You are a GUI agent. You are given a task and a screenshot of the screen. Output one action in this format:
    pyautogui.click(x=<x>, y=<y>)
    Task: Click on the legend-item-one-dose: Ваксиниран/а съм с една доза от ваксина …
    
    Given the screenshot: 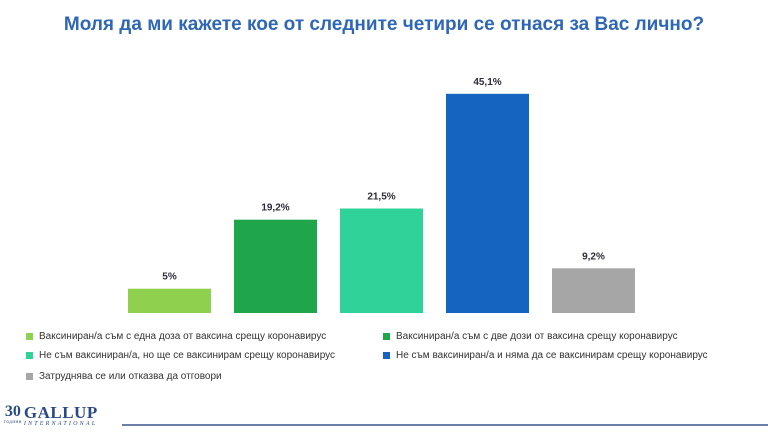 What is the action you would take?
    pyautogui.click(x=176, y=336)
    